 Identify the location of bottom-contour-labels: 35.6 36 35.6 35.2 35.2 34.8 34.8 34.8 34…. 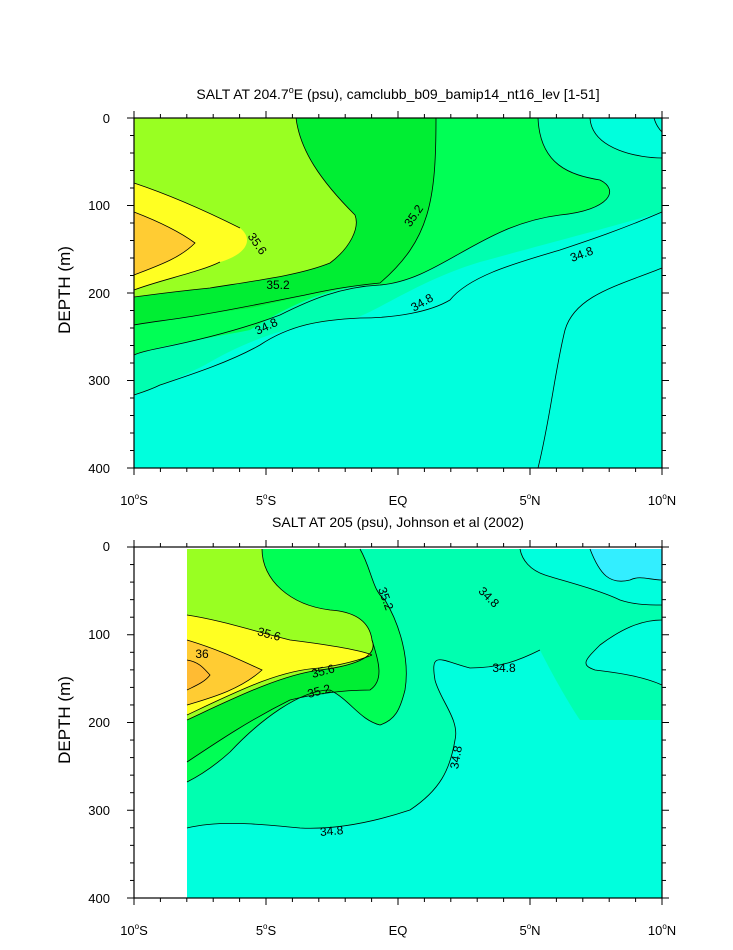
(355, 711).